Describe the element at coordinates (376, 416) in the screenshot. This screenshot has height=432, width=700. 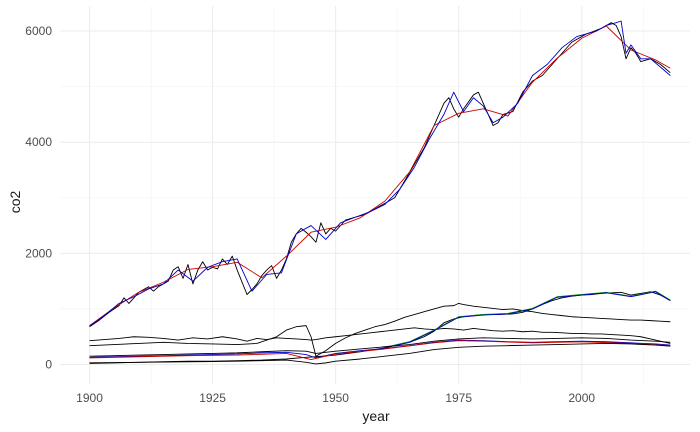
I see `x-axis-title: year` at that location.